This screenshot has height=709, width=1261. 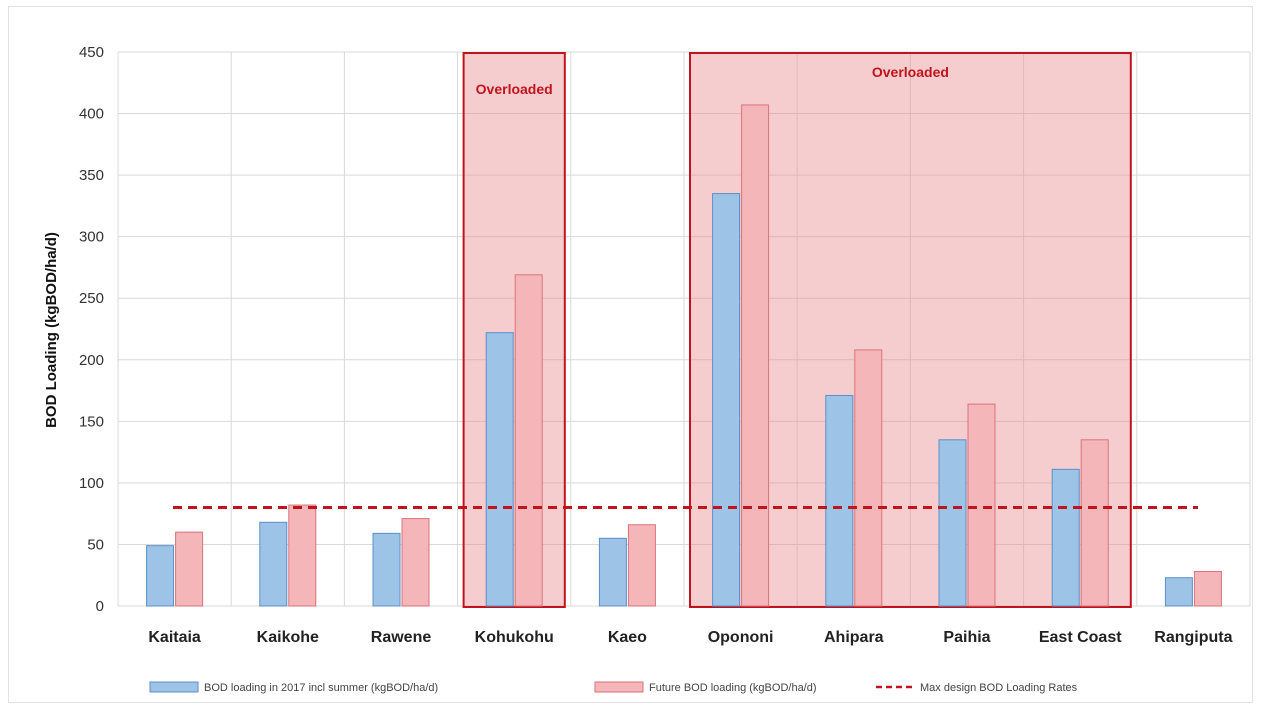 I want to click on x-category-label: Opononi, so click(x=741, y=637).